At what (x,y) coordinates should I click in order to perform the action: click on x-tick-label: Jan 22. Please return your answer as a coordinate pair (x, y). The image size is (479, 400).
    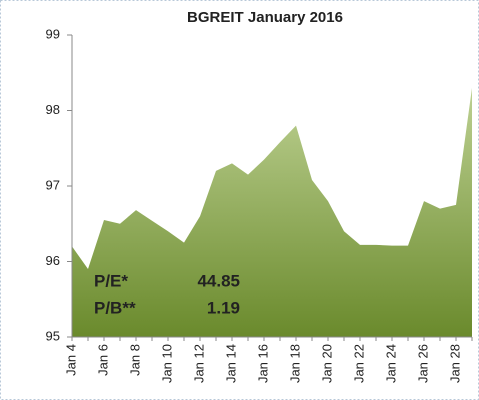
    Looking at the image, I should click on (358, 363).